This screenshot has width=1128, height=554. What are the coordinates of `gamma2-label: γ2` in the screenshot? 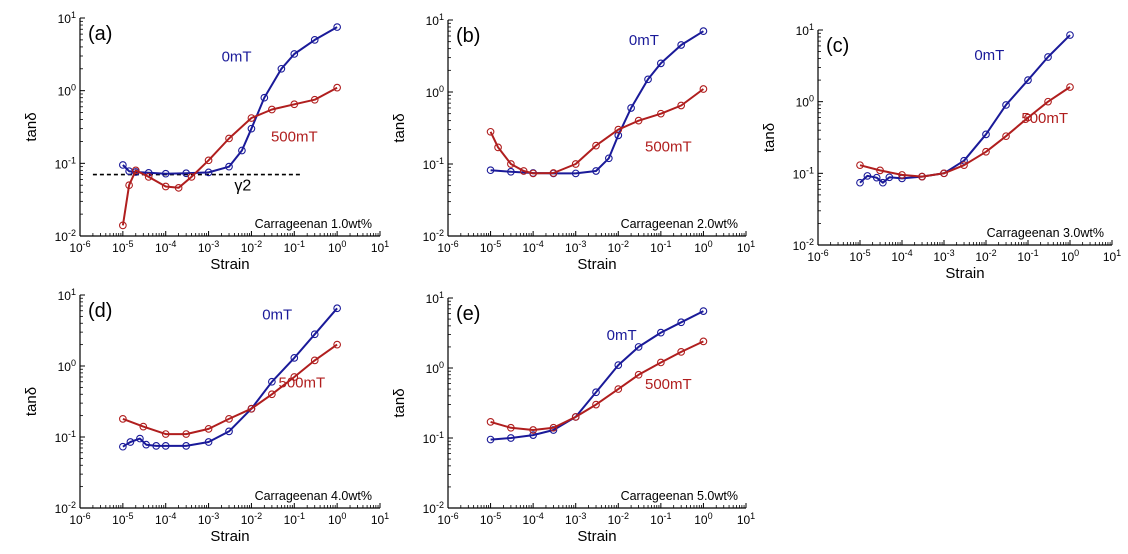 It's located at (242, 186).